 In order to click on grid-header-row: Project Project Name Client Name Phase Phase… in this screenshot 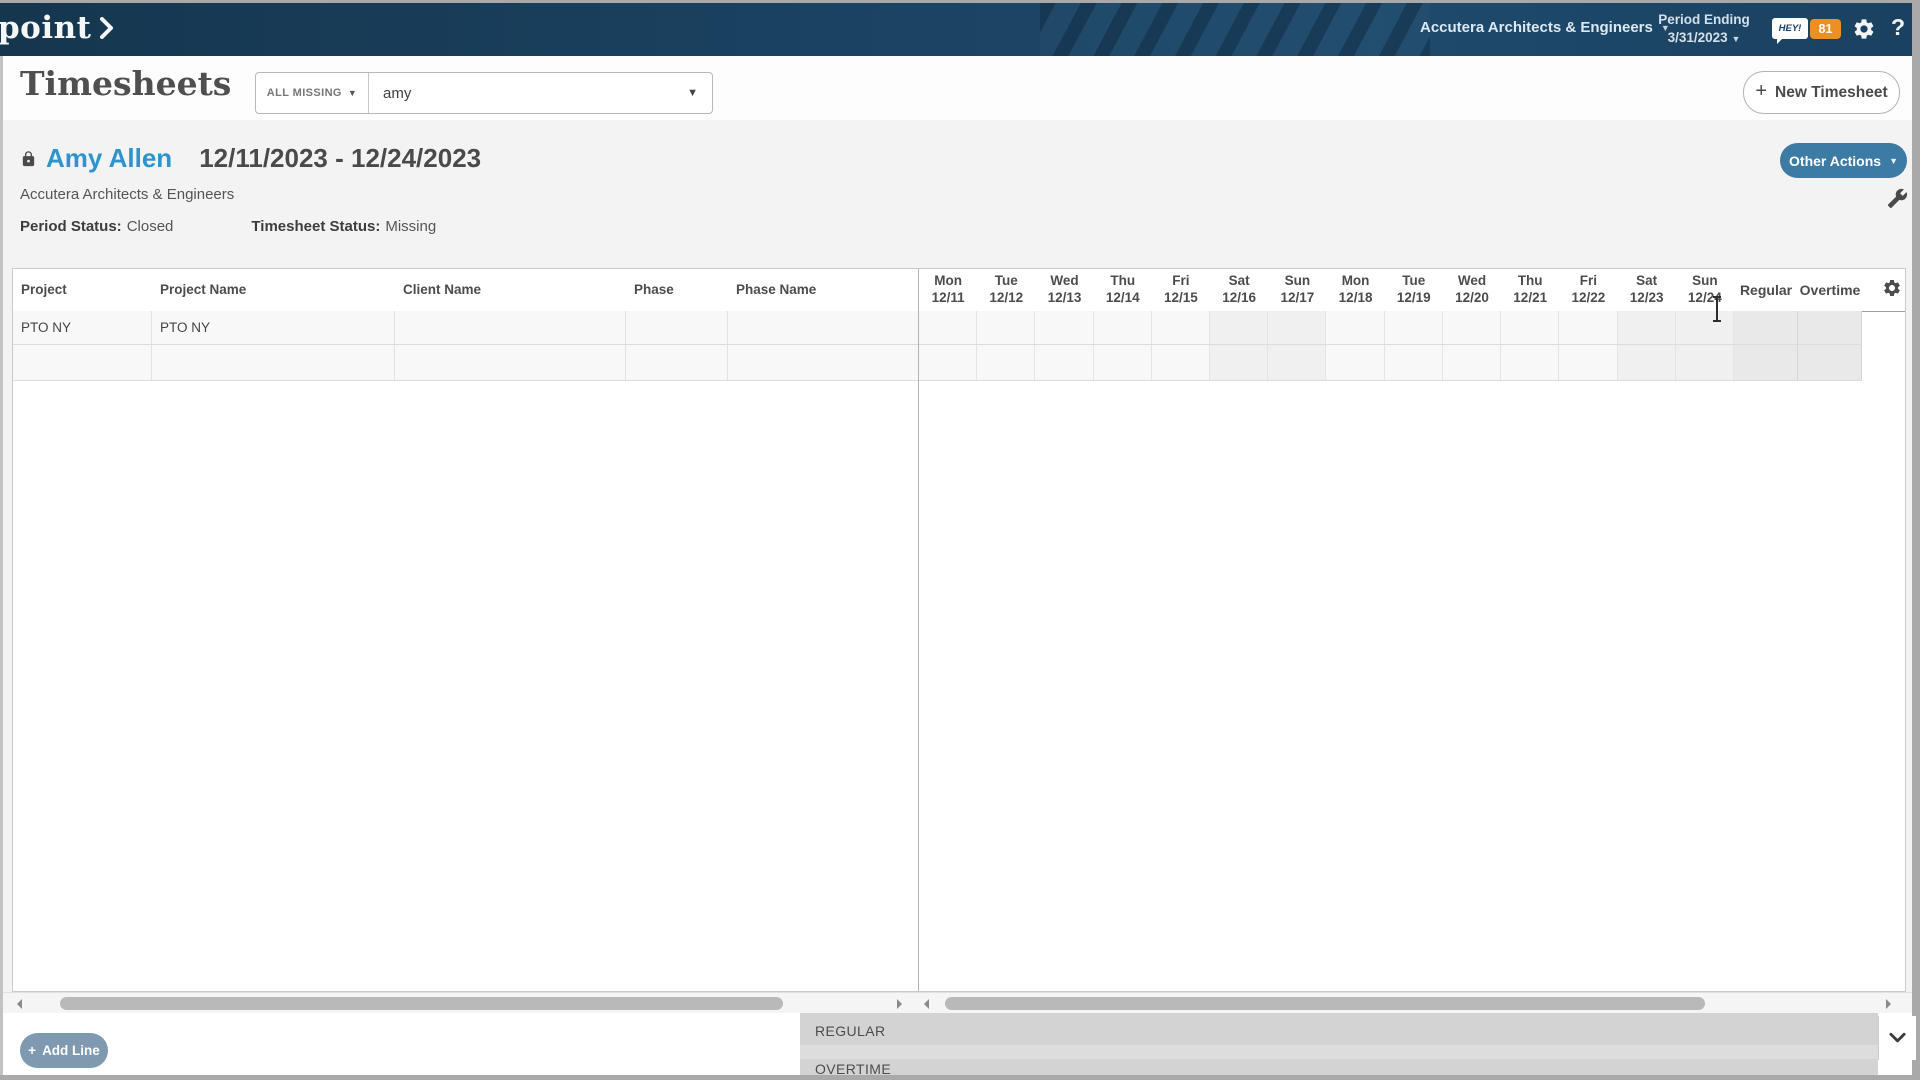, I will do `click(959, 290)`.